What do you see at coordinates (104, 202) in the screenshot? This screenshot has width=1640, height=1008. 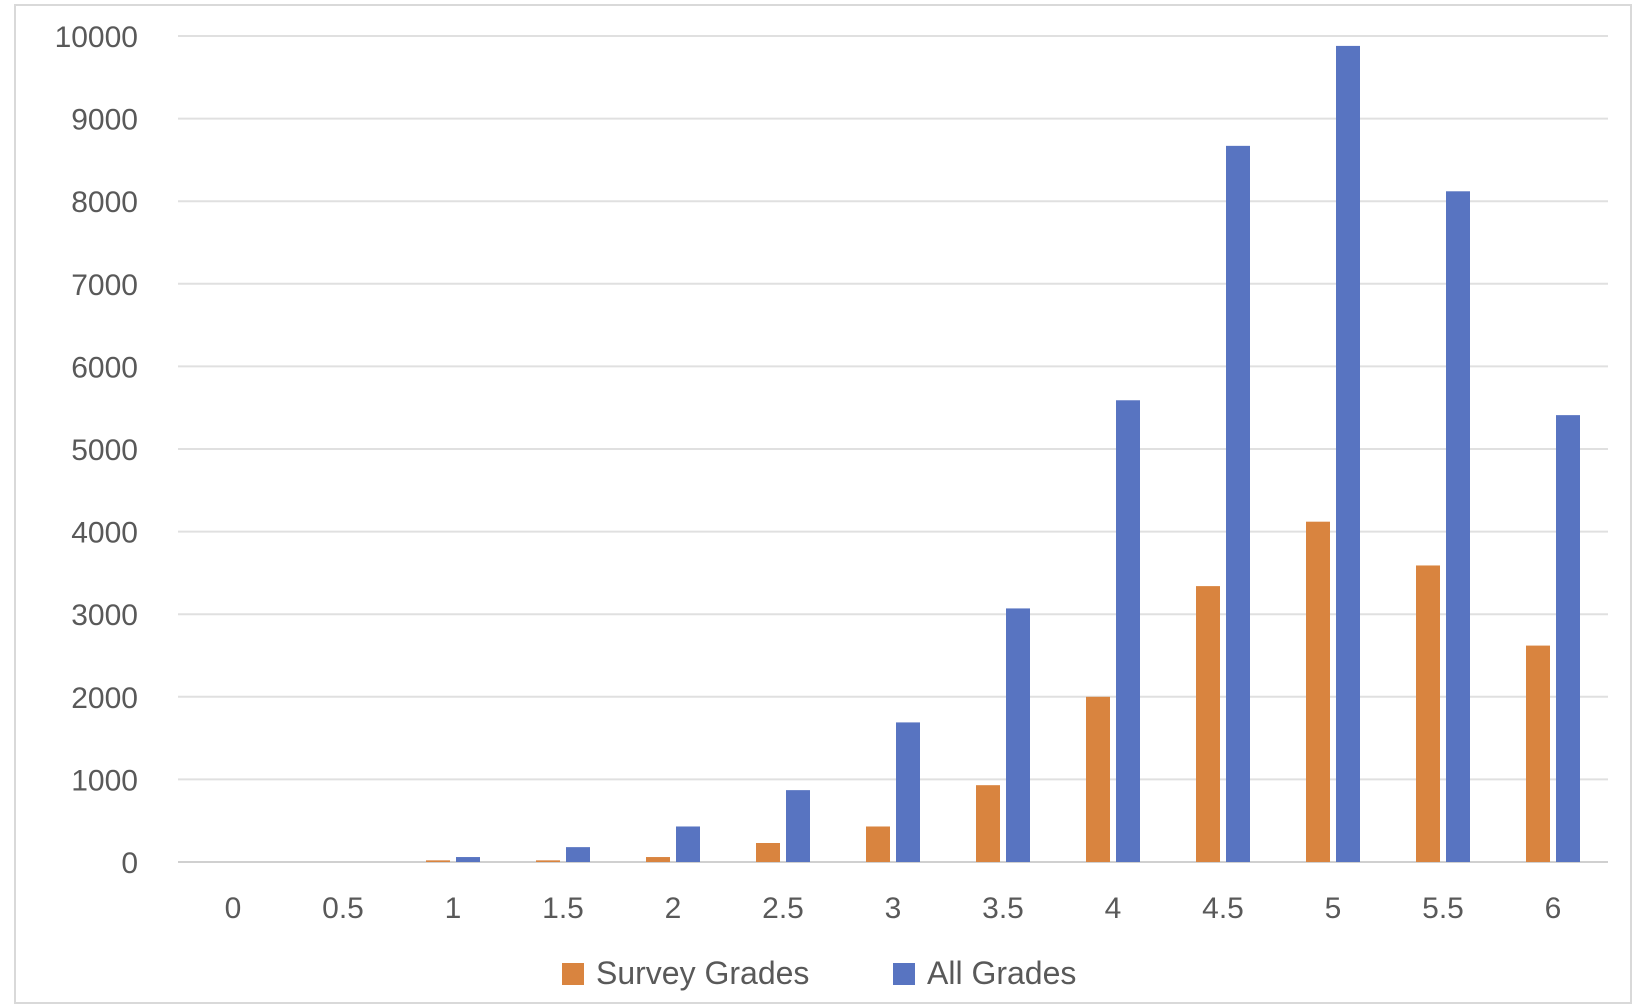 I see `y-tick-label: 8000` at bounding box center [104, 202].